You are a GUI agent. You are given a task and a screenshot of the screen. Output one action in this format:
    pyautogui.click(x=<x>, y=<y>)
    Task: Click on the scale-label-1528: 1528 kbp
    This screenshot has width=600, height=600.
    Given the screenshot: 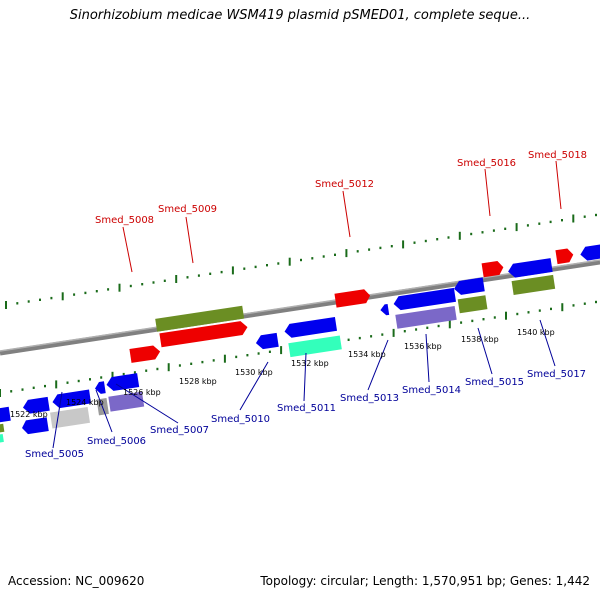 What is the action you would take?
    pyautogui.click(x=198, y=381)
    